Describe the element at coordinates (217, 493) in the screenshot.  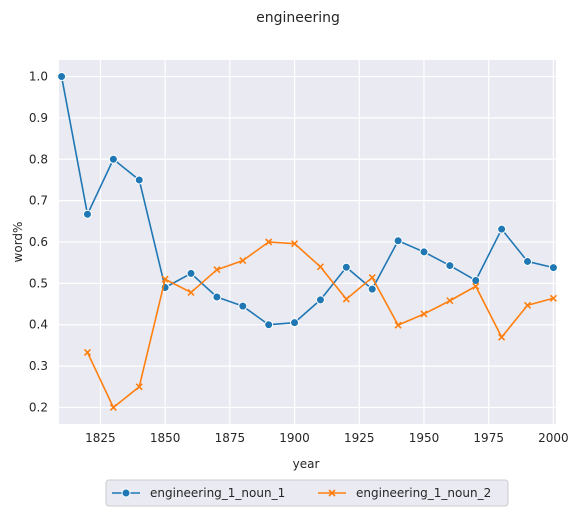
I see `legend-label: engineering_1_noun_1` at that location.